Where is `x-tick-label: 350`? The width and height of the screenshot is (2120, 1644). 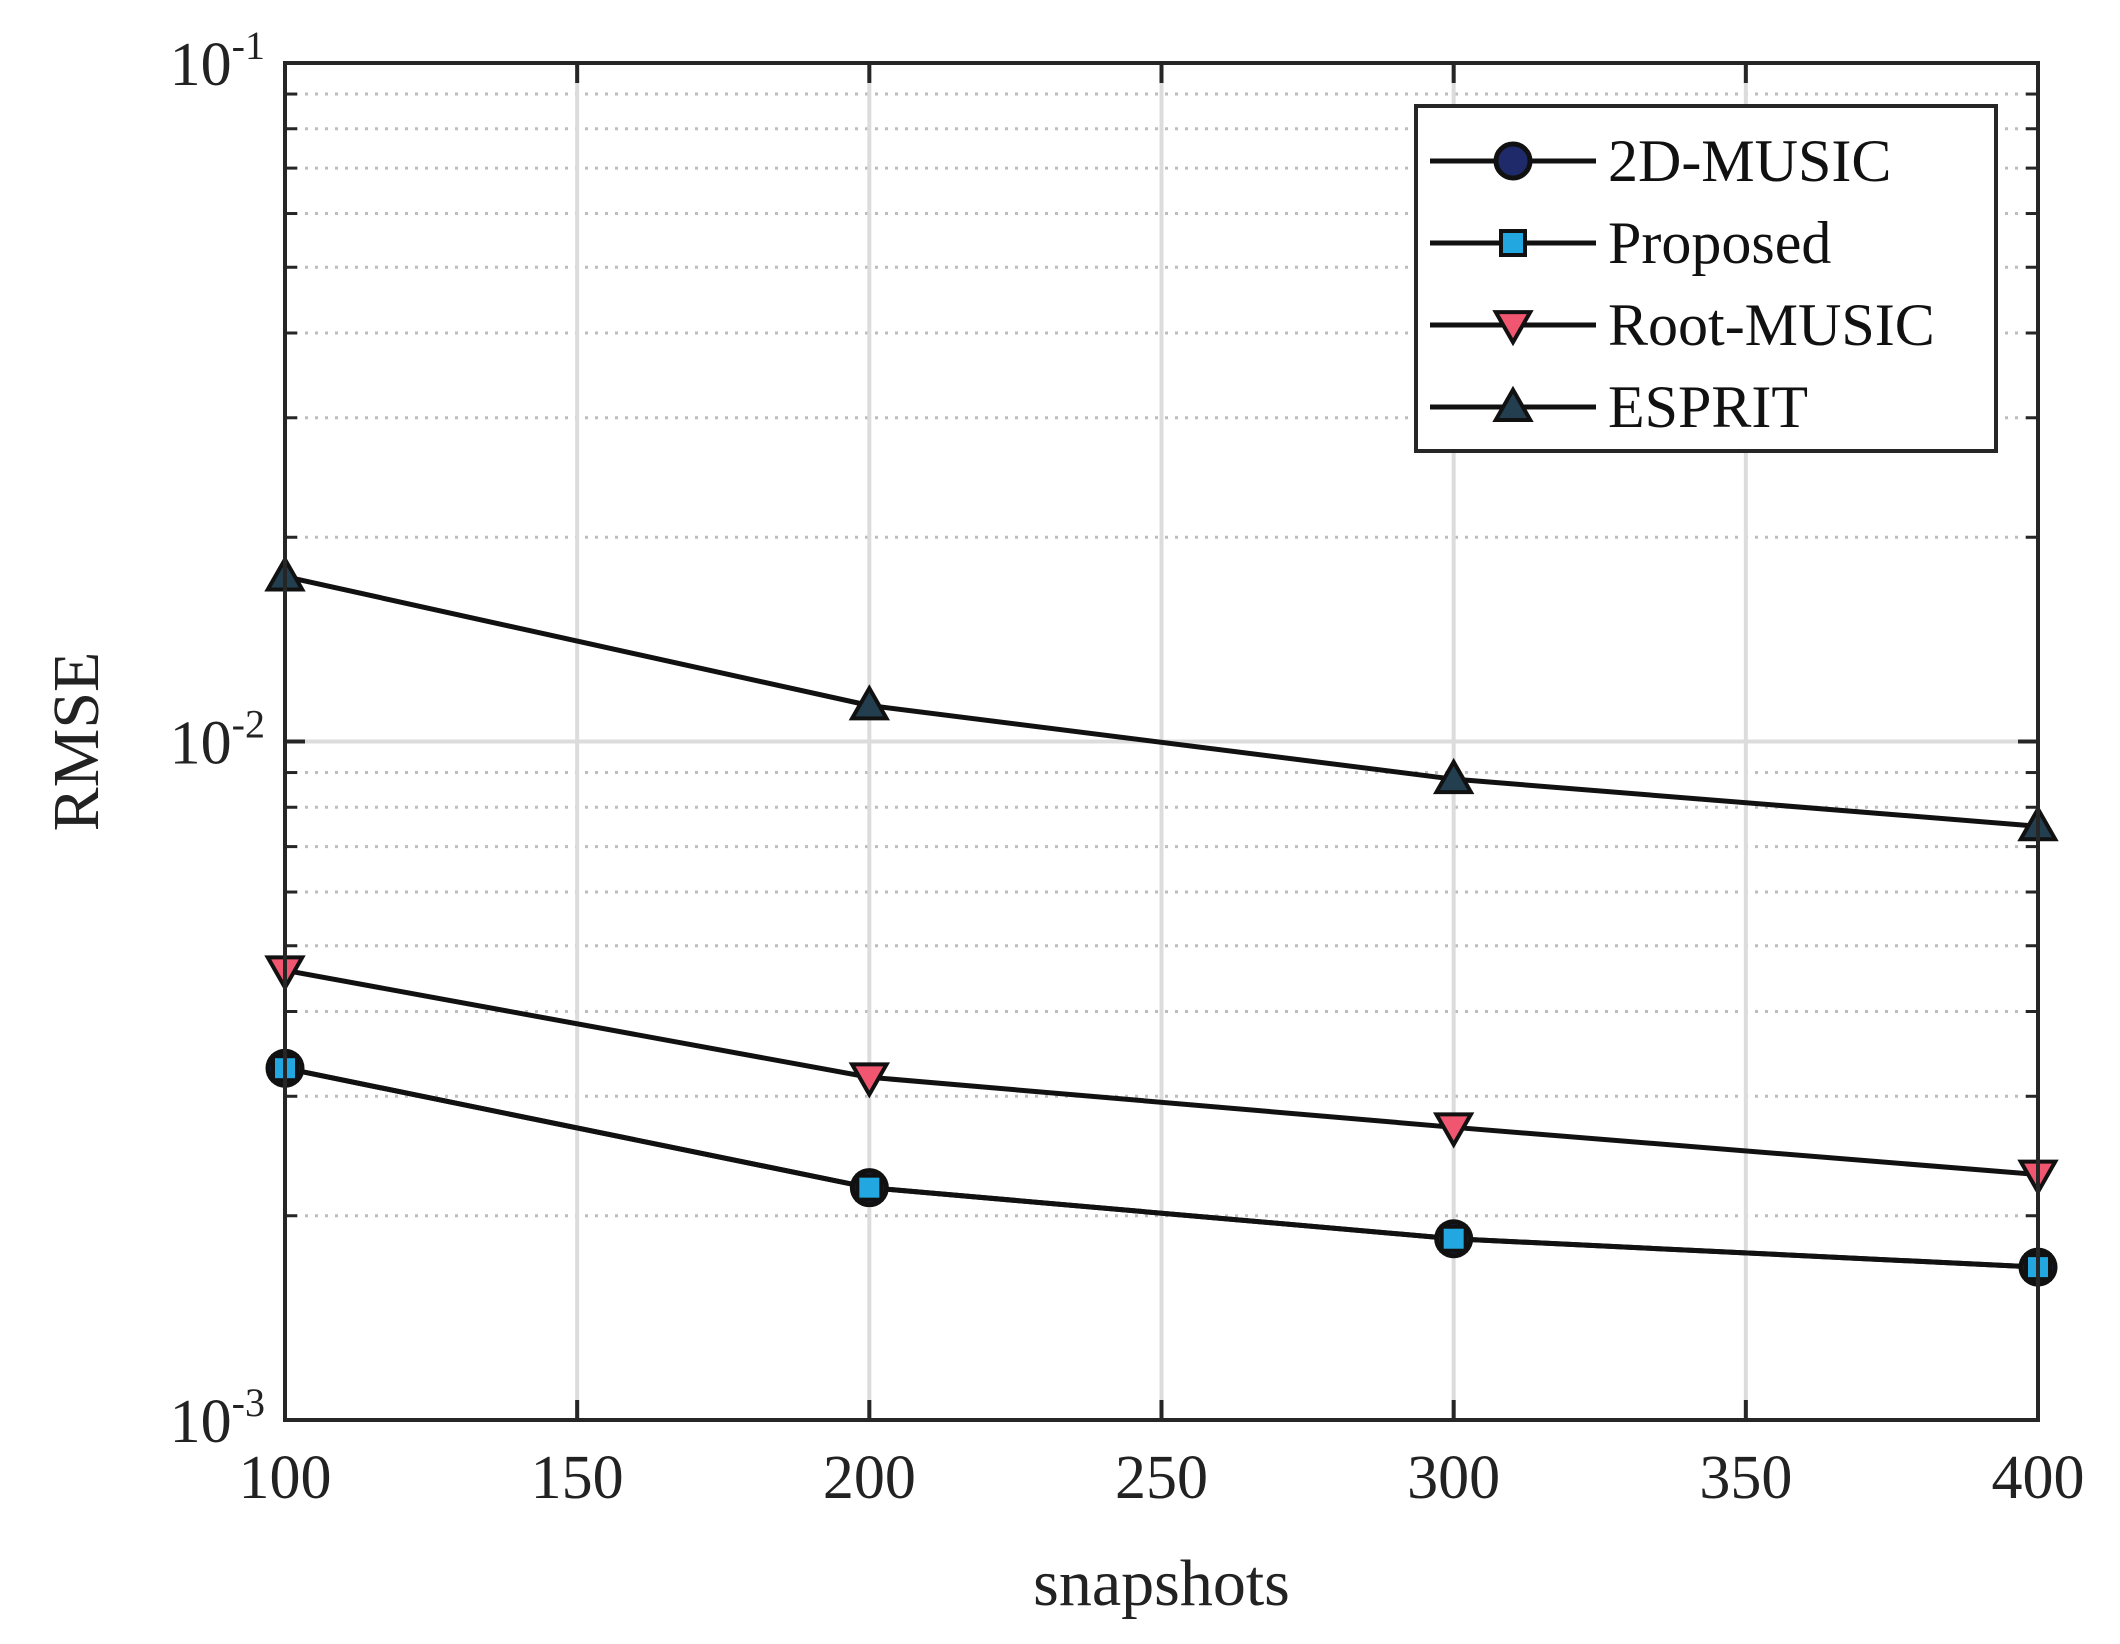
x-tick-label: 350 is located at coordinates (1745, 1478).